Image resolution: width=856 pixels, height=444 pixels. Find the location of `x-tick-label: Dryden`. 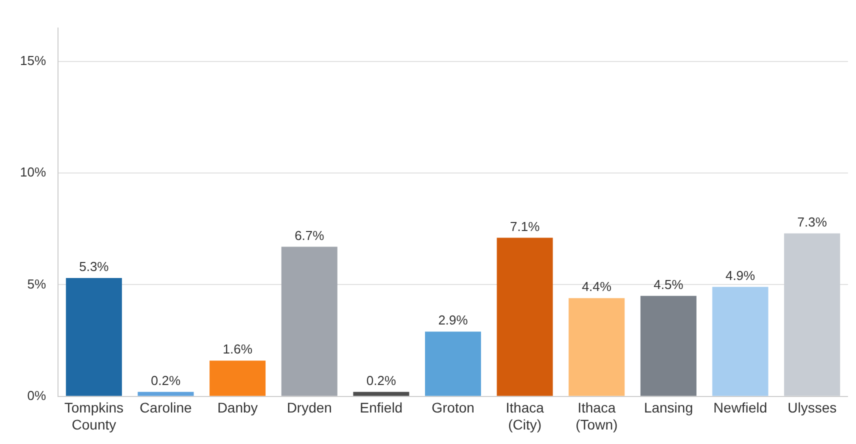

x-tick-label: Dryden is located at coordinates (309, 408).